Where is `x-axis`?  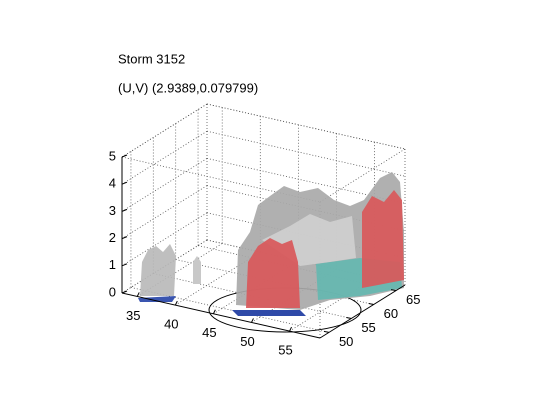 x-axis is located at coordinates (221, 315).